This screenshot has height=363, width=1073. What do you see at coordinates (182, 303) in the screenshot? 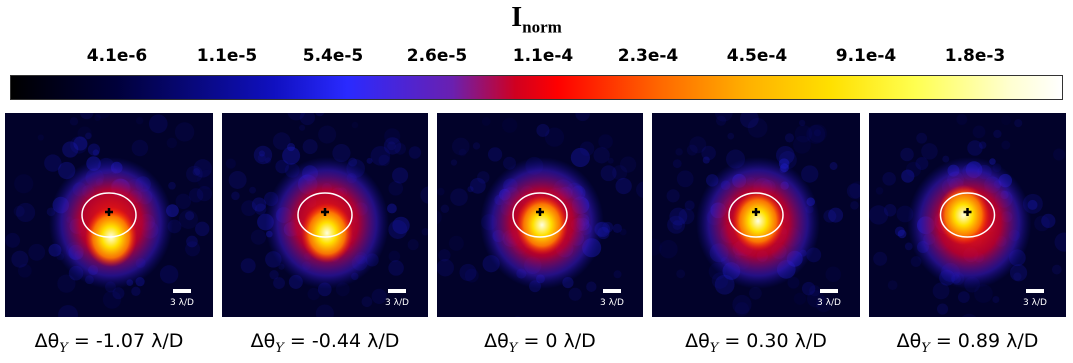
I see `scale-bar-label: 3 λ/D` at bounding box center [182, 303].